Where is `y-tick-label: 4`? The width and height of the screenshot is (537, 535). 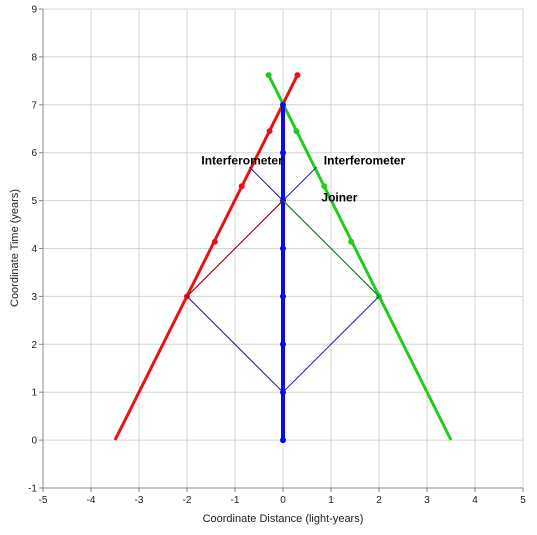 y-tick-label: 4 is located at coordinates (34, 249).